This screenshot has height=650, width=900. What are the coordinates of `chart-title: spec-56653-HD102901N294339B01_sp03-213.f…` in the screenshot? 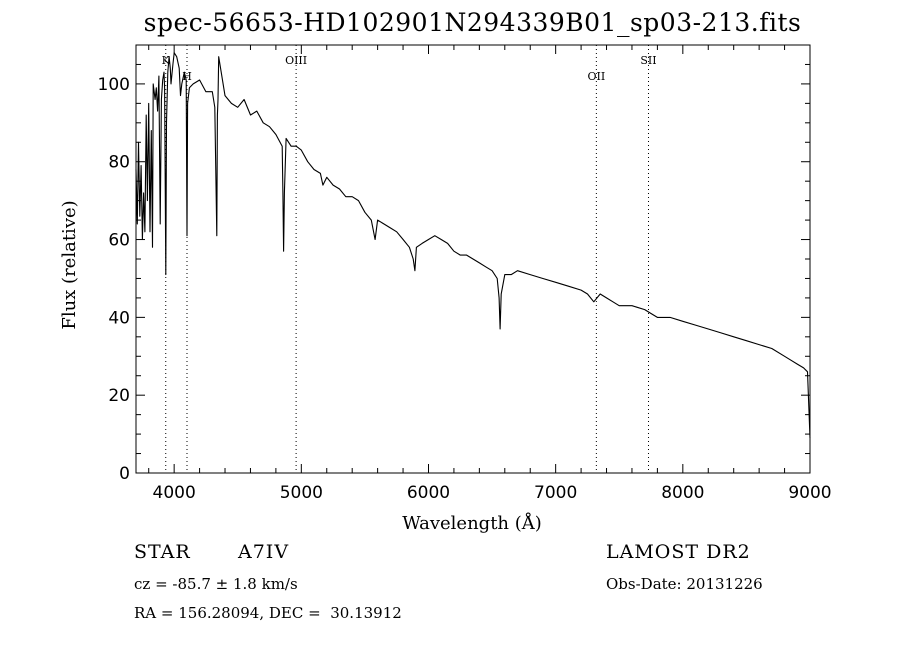 It's located at (472, 22).